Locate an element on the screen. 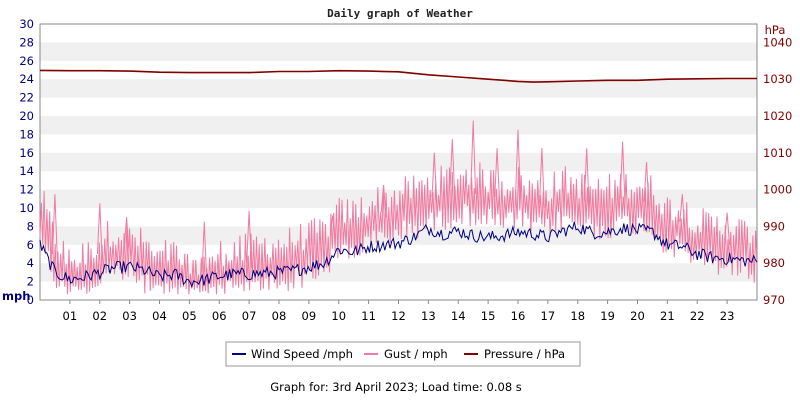 This screenshot has height=400, width=800. left-tick-label: 24 is located at coordinates (26, 79).